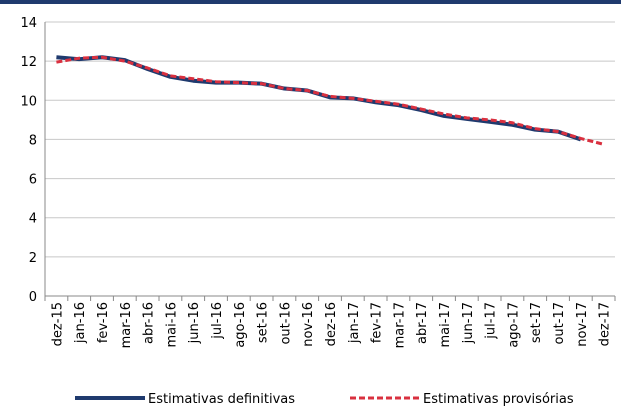 The width and height of the screenshot is (621, 409). I want to click on x-tick-label: set-17, so click(536, 322).